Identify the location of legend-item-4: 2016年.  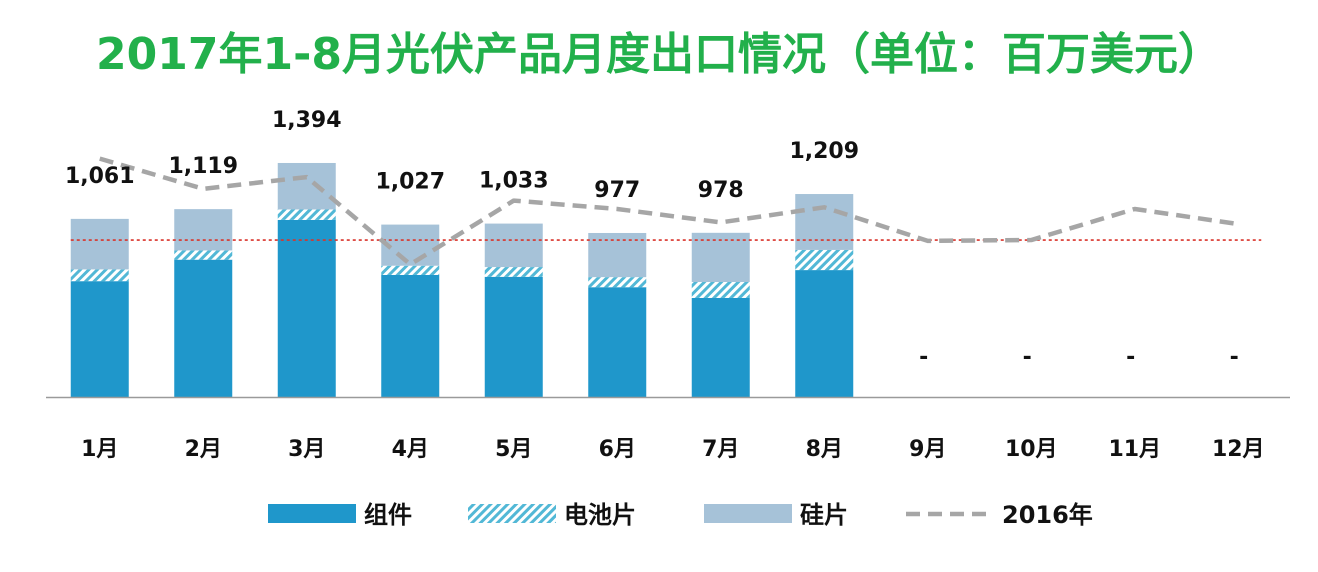
(999, 515).